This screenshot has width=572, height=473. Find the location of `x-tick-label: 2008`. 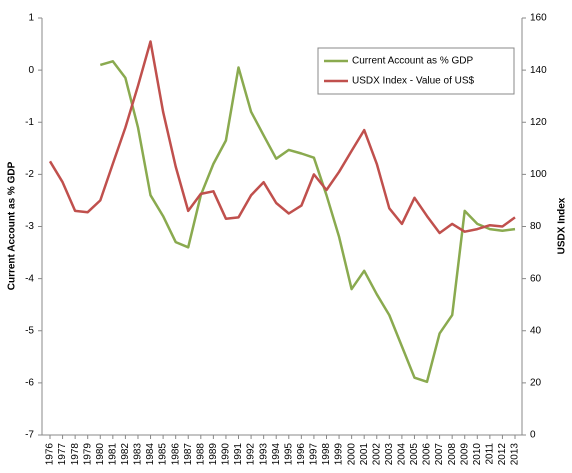

x-tick-label: 2008 is located at coordinates (452, 454).